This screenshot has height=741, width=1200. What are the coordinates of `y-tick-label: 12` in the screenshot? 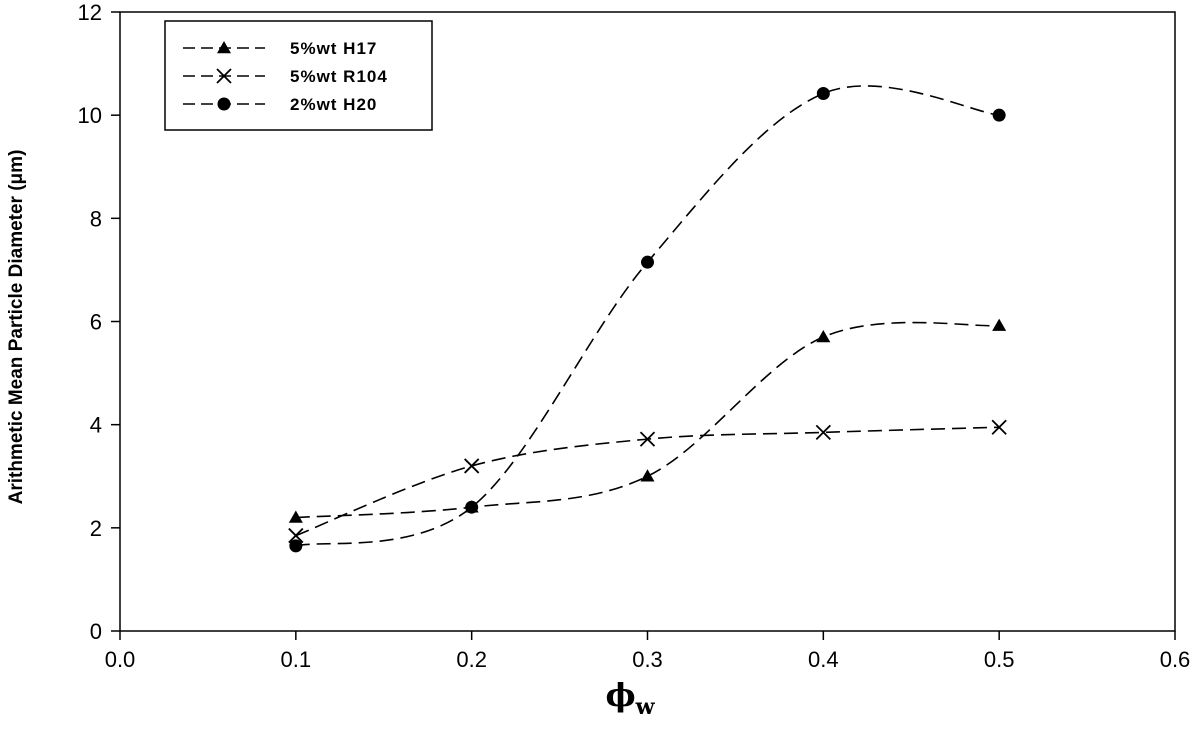 It's located at (90, 12).